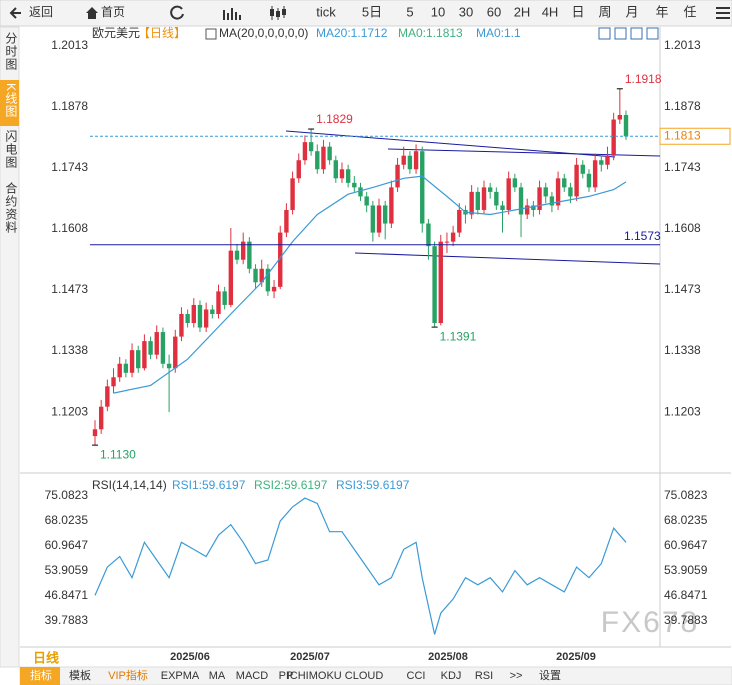 The image size is (732, 685). I want to click on period-button: 日, so click(577, 11).